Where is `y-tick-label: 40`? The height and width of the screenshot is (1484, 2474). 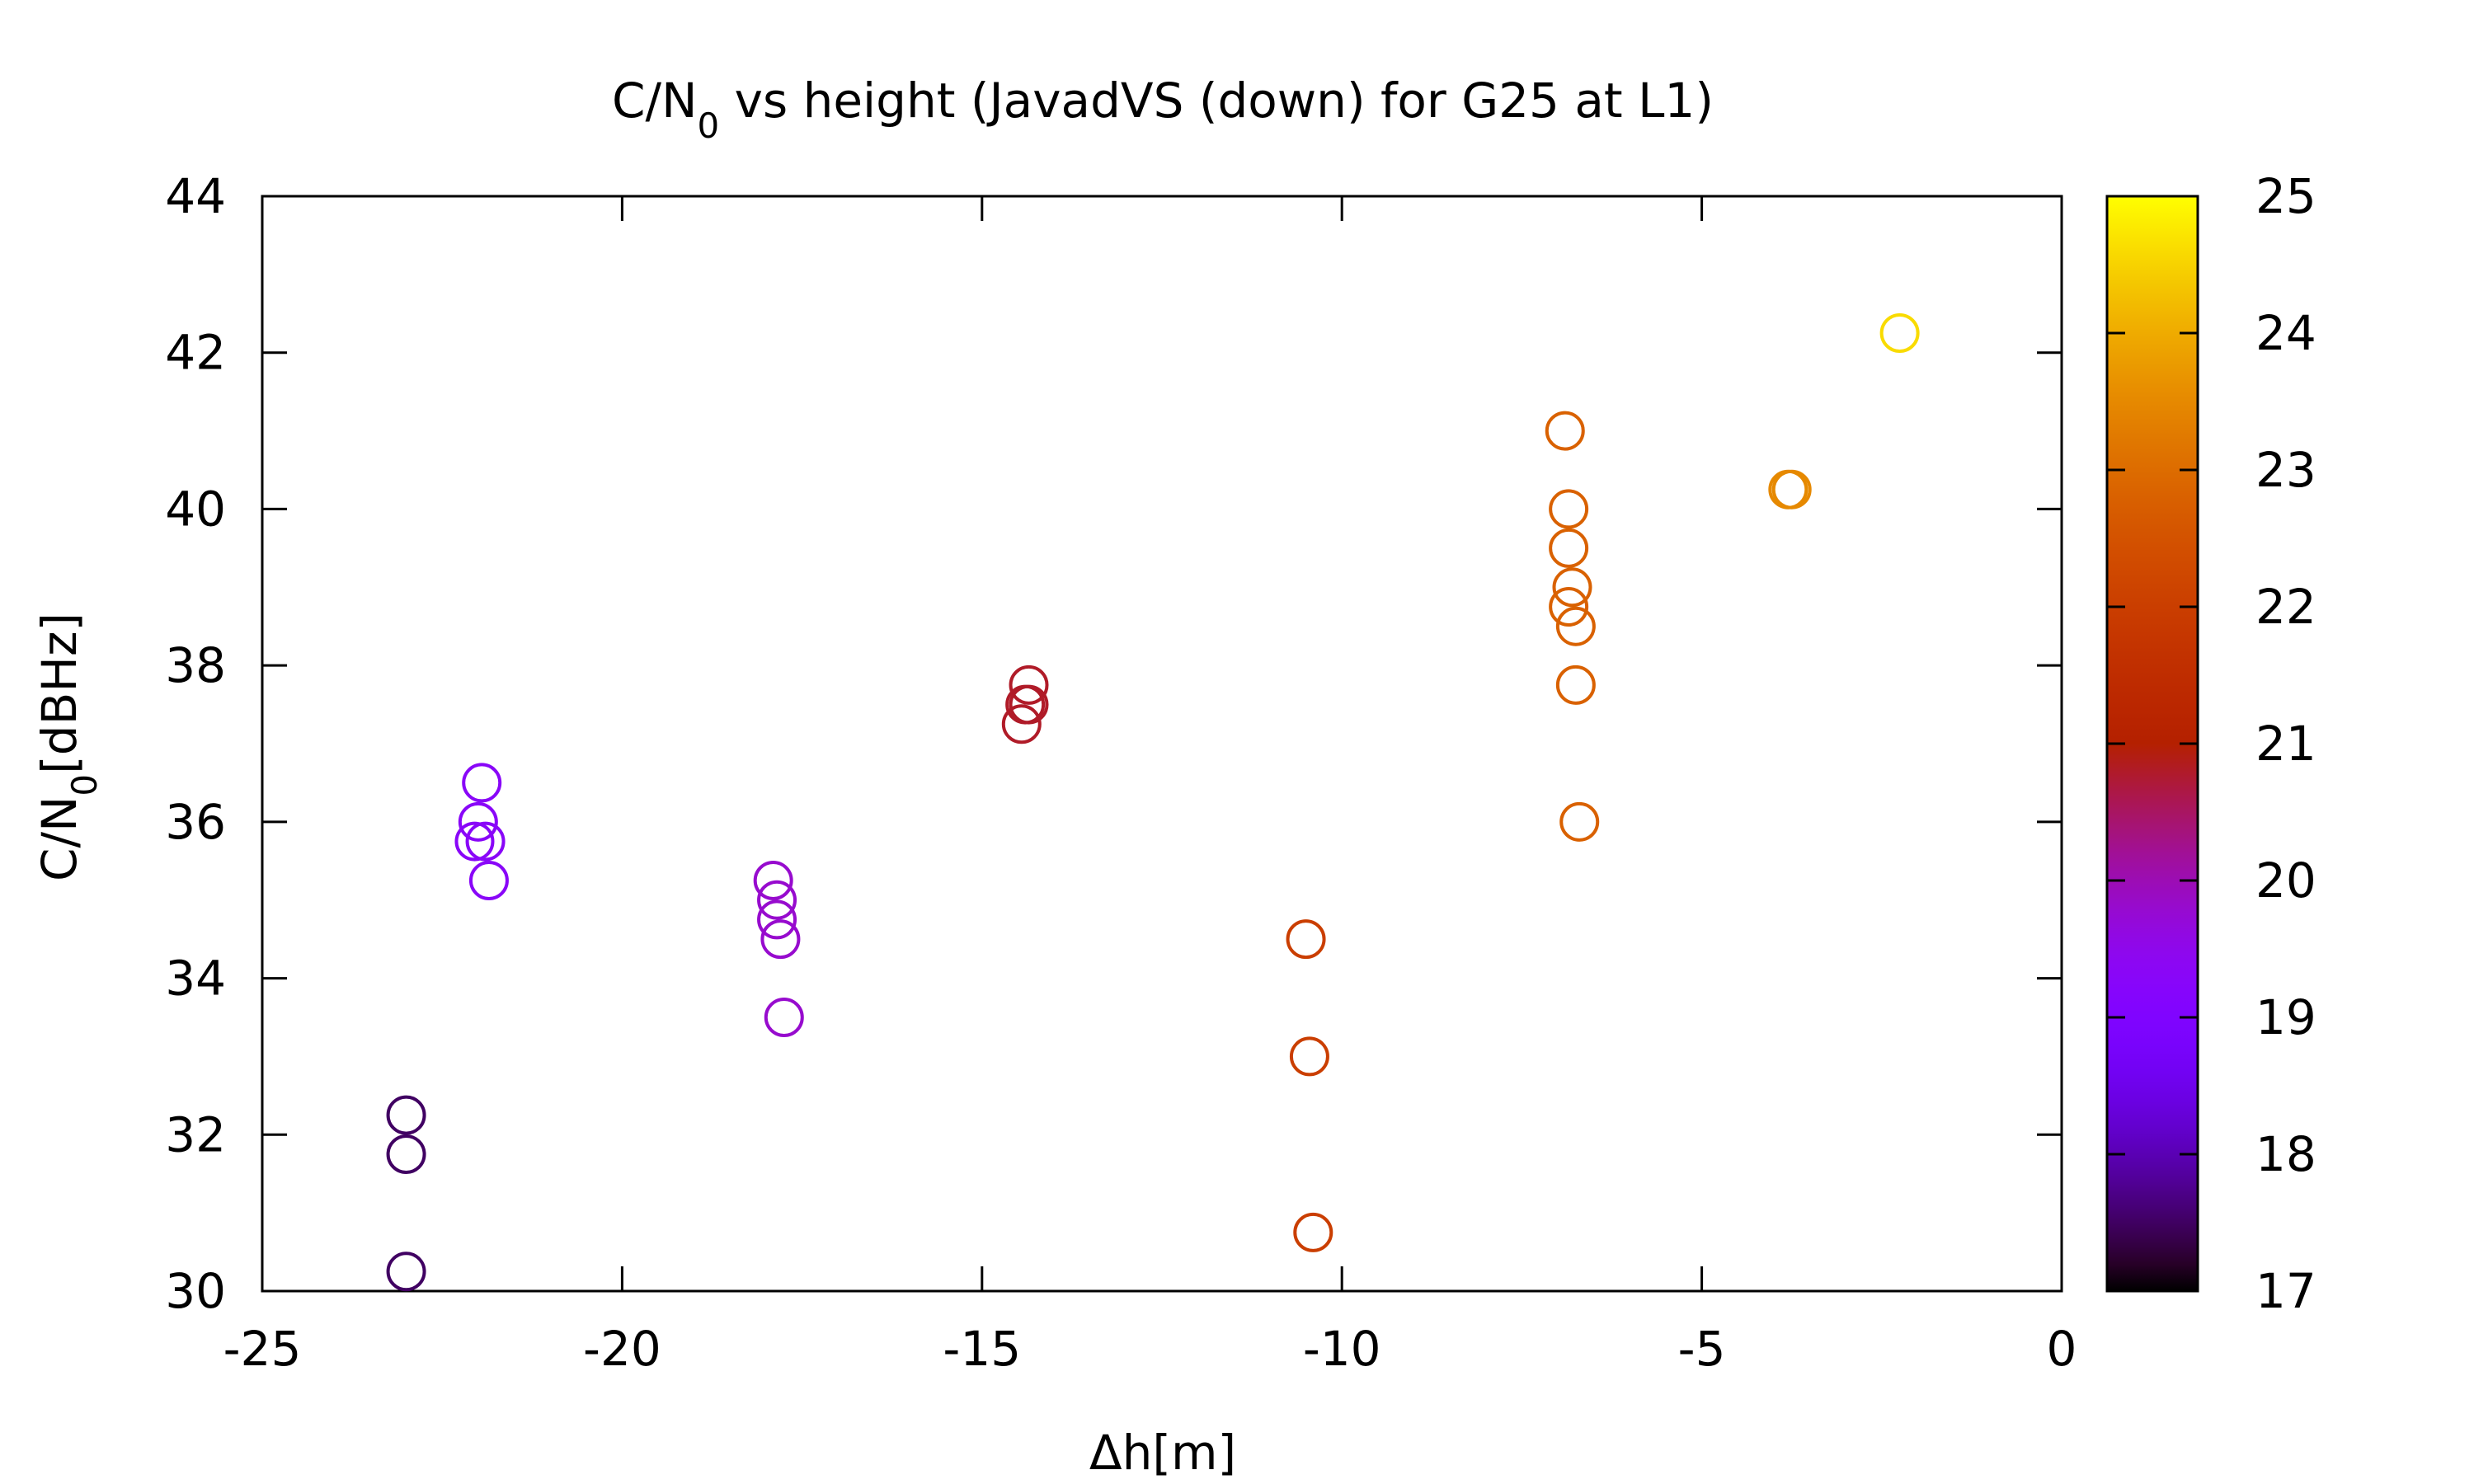 y-tick-label: 40 is located at coordinates (195, 509).